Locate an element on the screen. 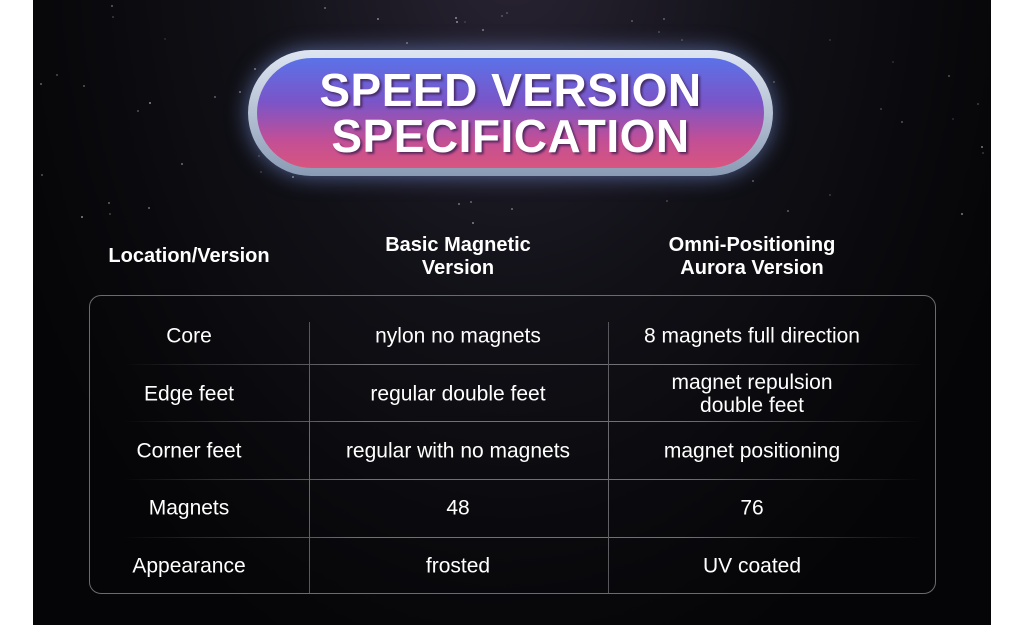 This screenshot has height=625, width=1024. cell-text: Corner feet is located at coordinates (189, 451).